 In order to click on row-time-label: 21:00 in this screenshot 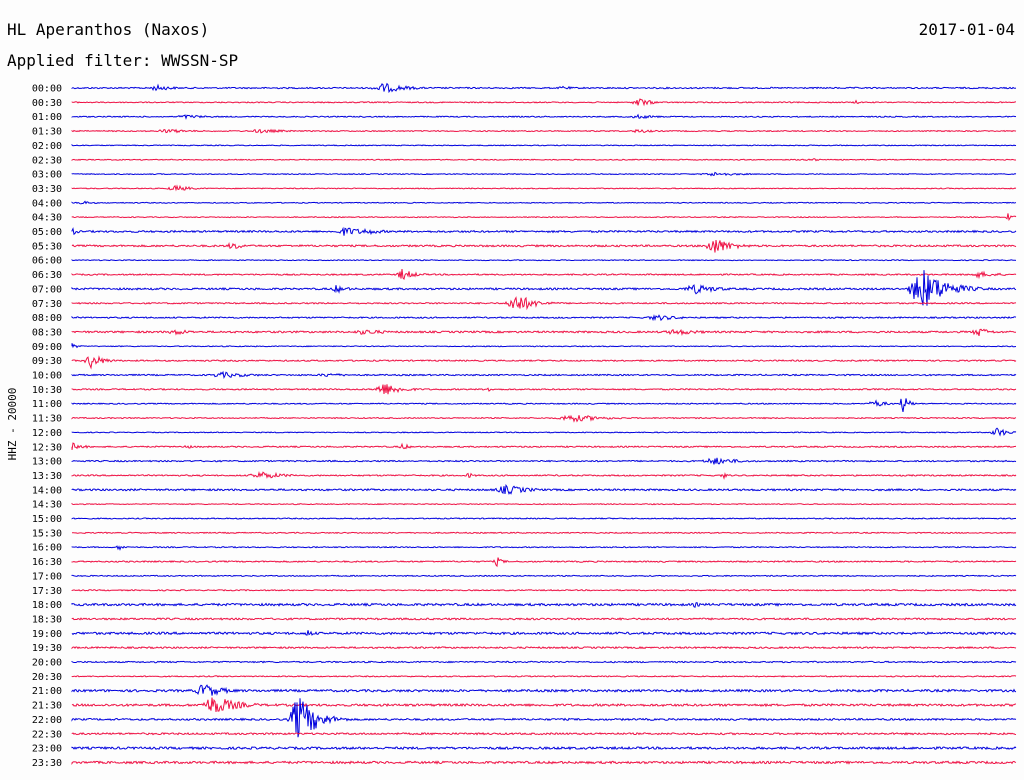, I will do `click(47, 691)`.